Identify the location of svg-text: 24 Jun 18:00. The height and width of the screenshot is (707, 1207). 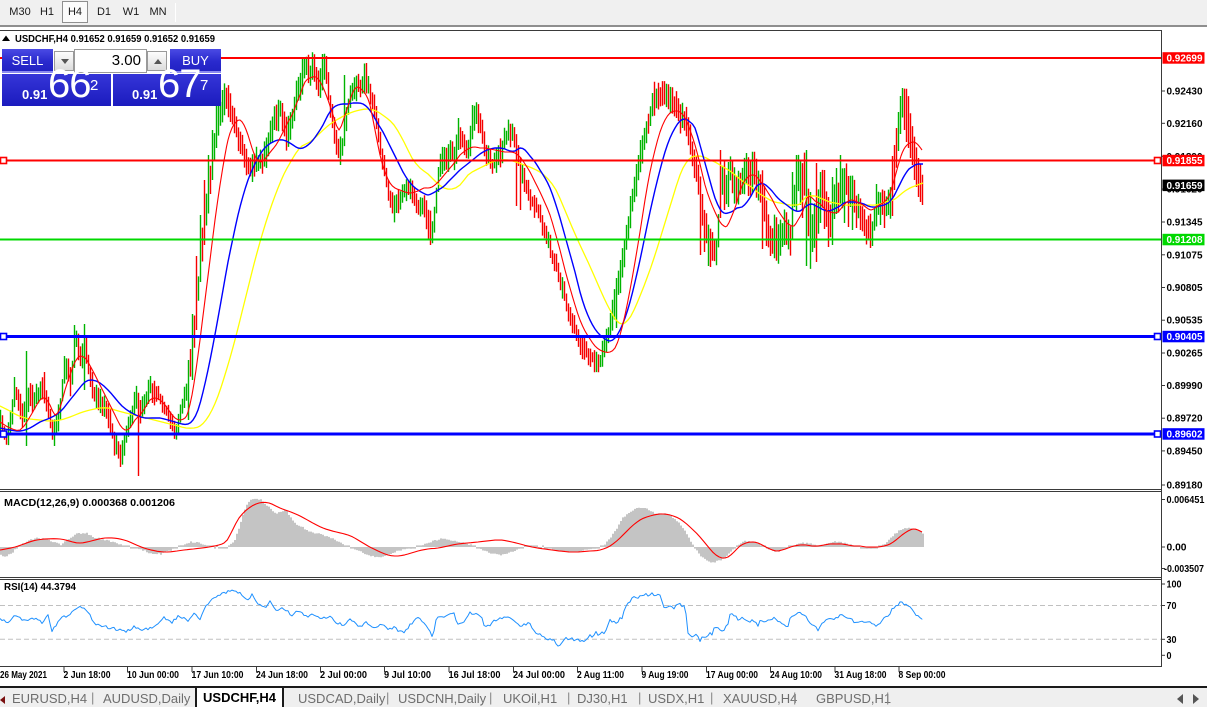
(282, 675).